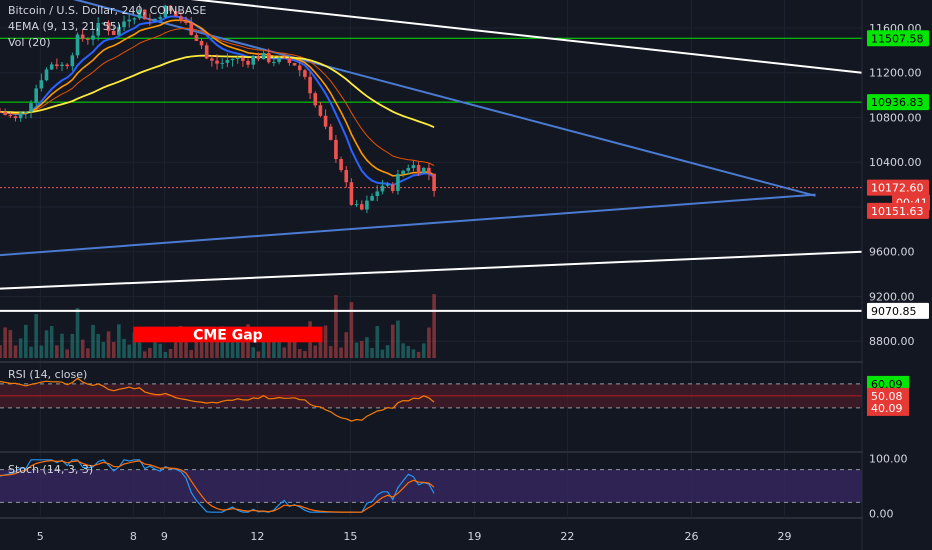 Image resolution: width=932 pixels, height=550 pixels. I want to click on price-tag-label-2: 10172.60, so click(897, 188).